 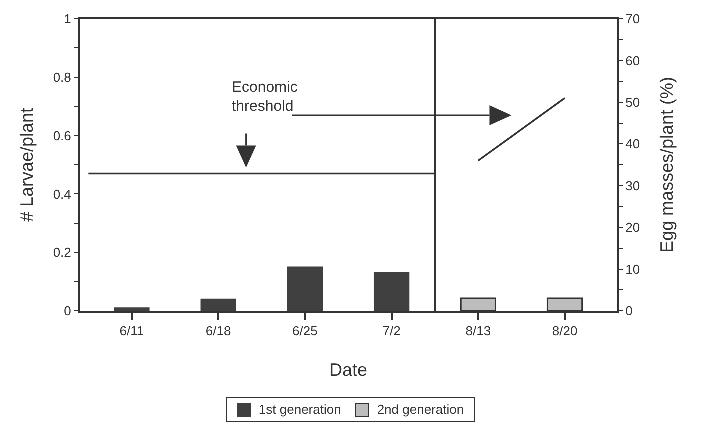 What do you see at coordinates (629, 311) in the screenshot?
I see `y2-tick-label: 0` at bounding box center [629, 311].